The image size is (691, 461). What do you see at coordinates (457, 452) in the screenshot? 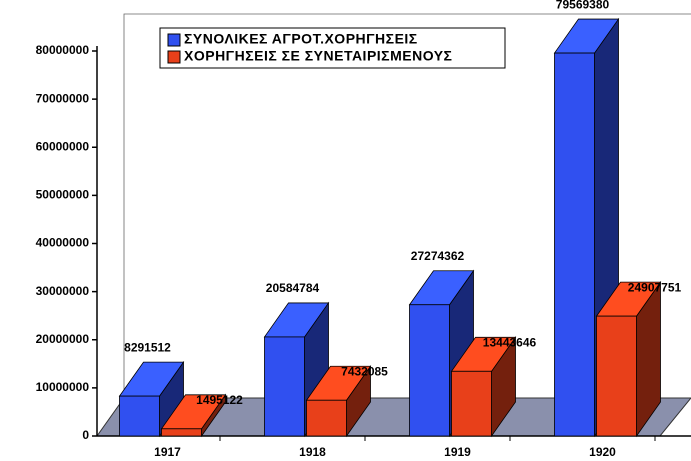
I see `x-tick-label: 1919` at bounding box center [457, 452].